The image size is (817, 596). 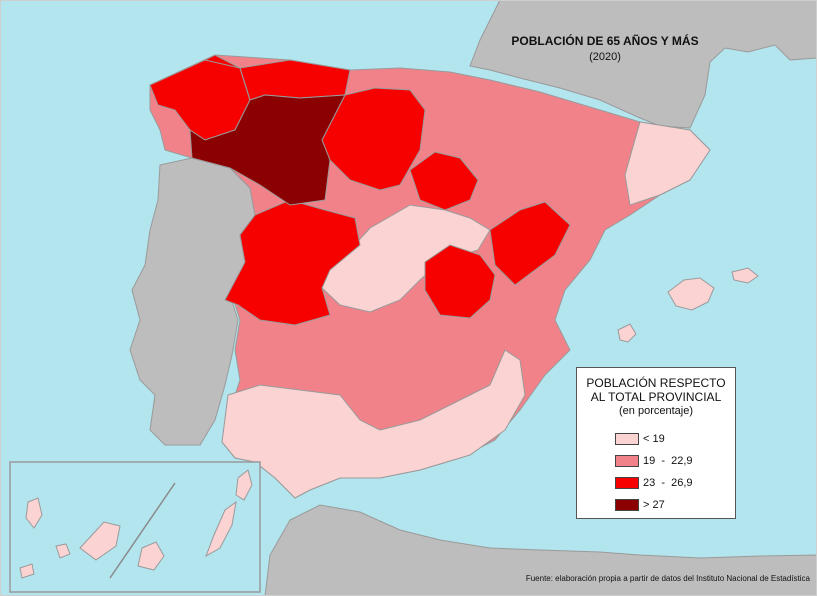 What do you see at coordinates (640, 505) in the screenshot?
I see `legend-item-gt27: > 27` at bounding box center [640, 505].